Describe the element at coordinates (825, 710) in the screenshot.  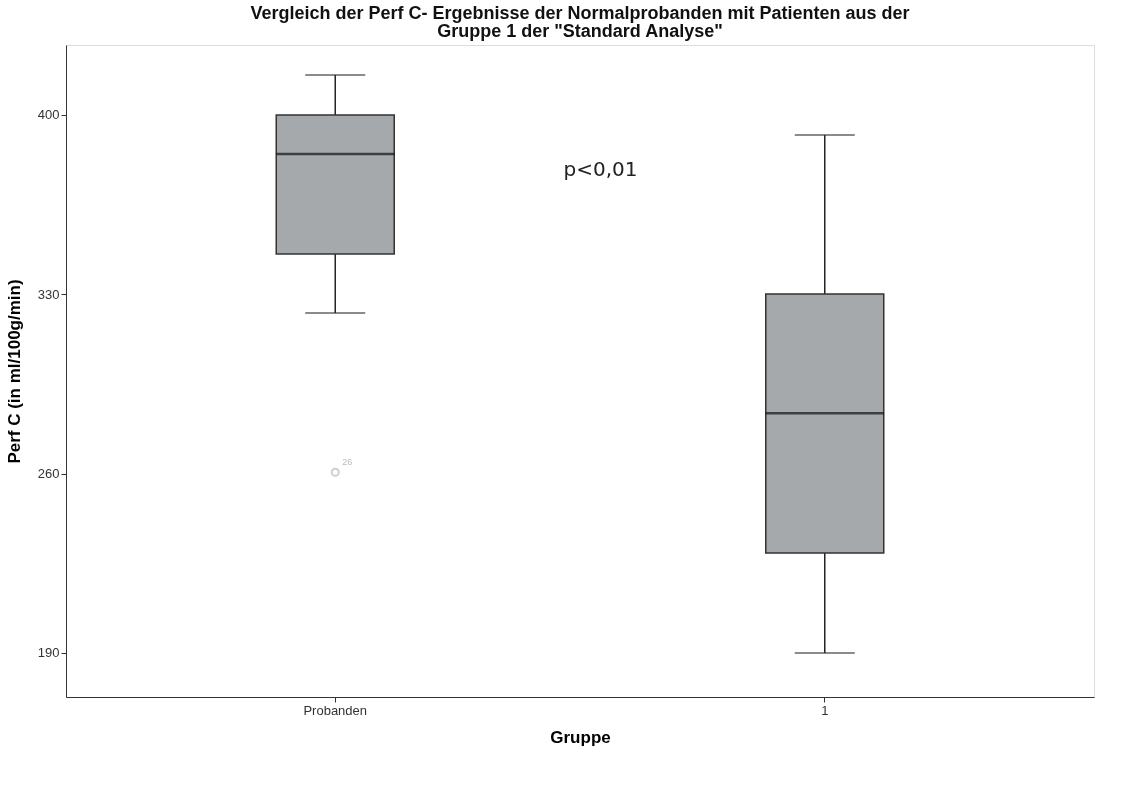
I see `x-tick-label: 1` at that location.